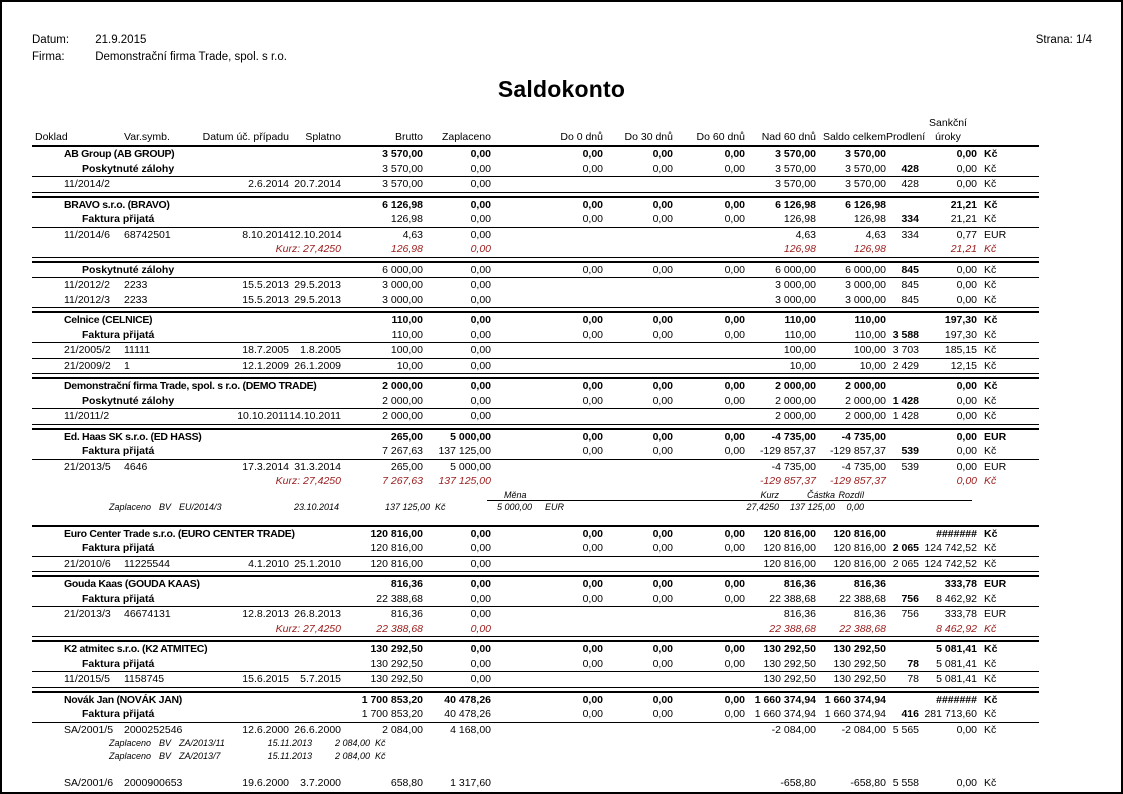  What do you see at coordinates (729, 500) in the screenshot?
I see `fx-divider-line` at bounding box center [729, 500].